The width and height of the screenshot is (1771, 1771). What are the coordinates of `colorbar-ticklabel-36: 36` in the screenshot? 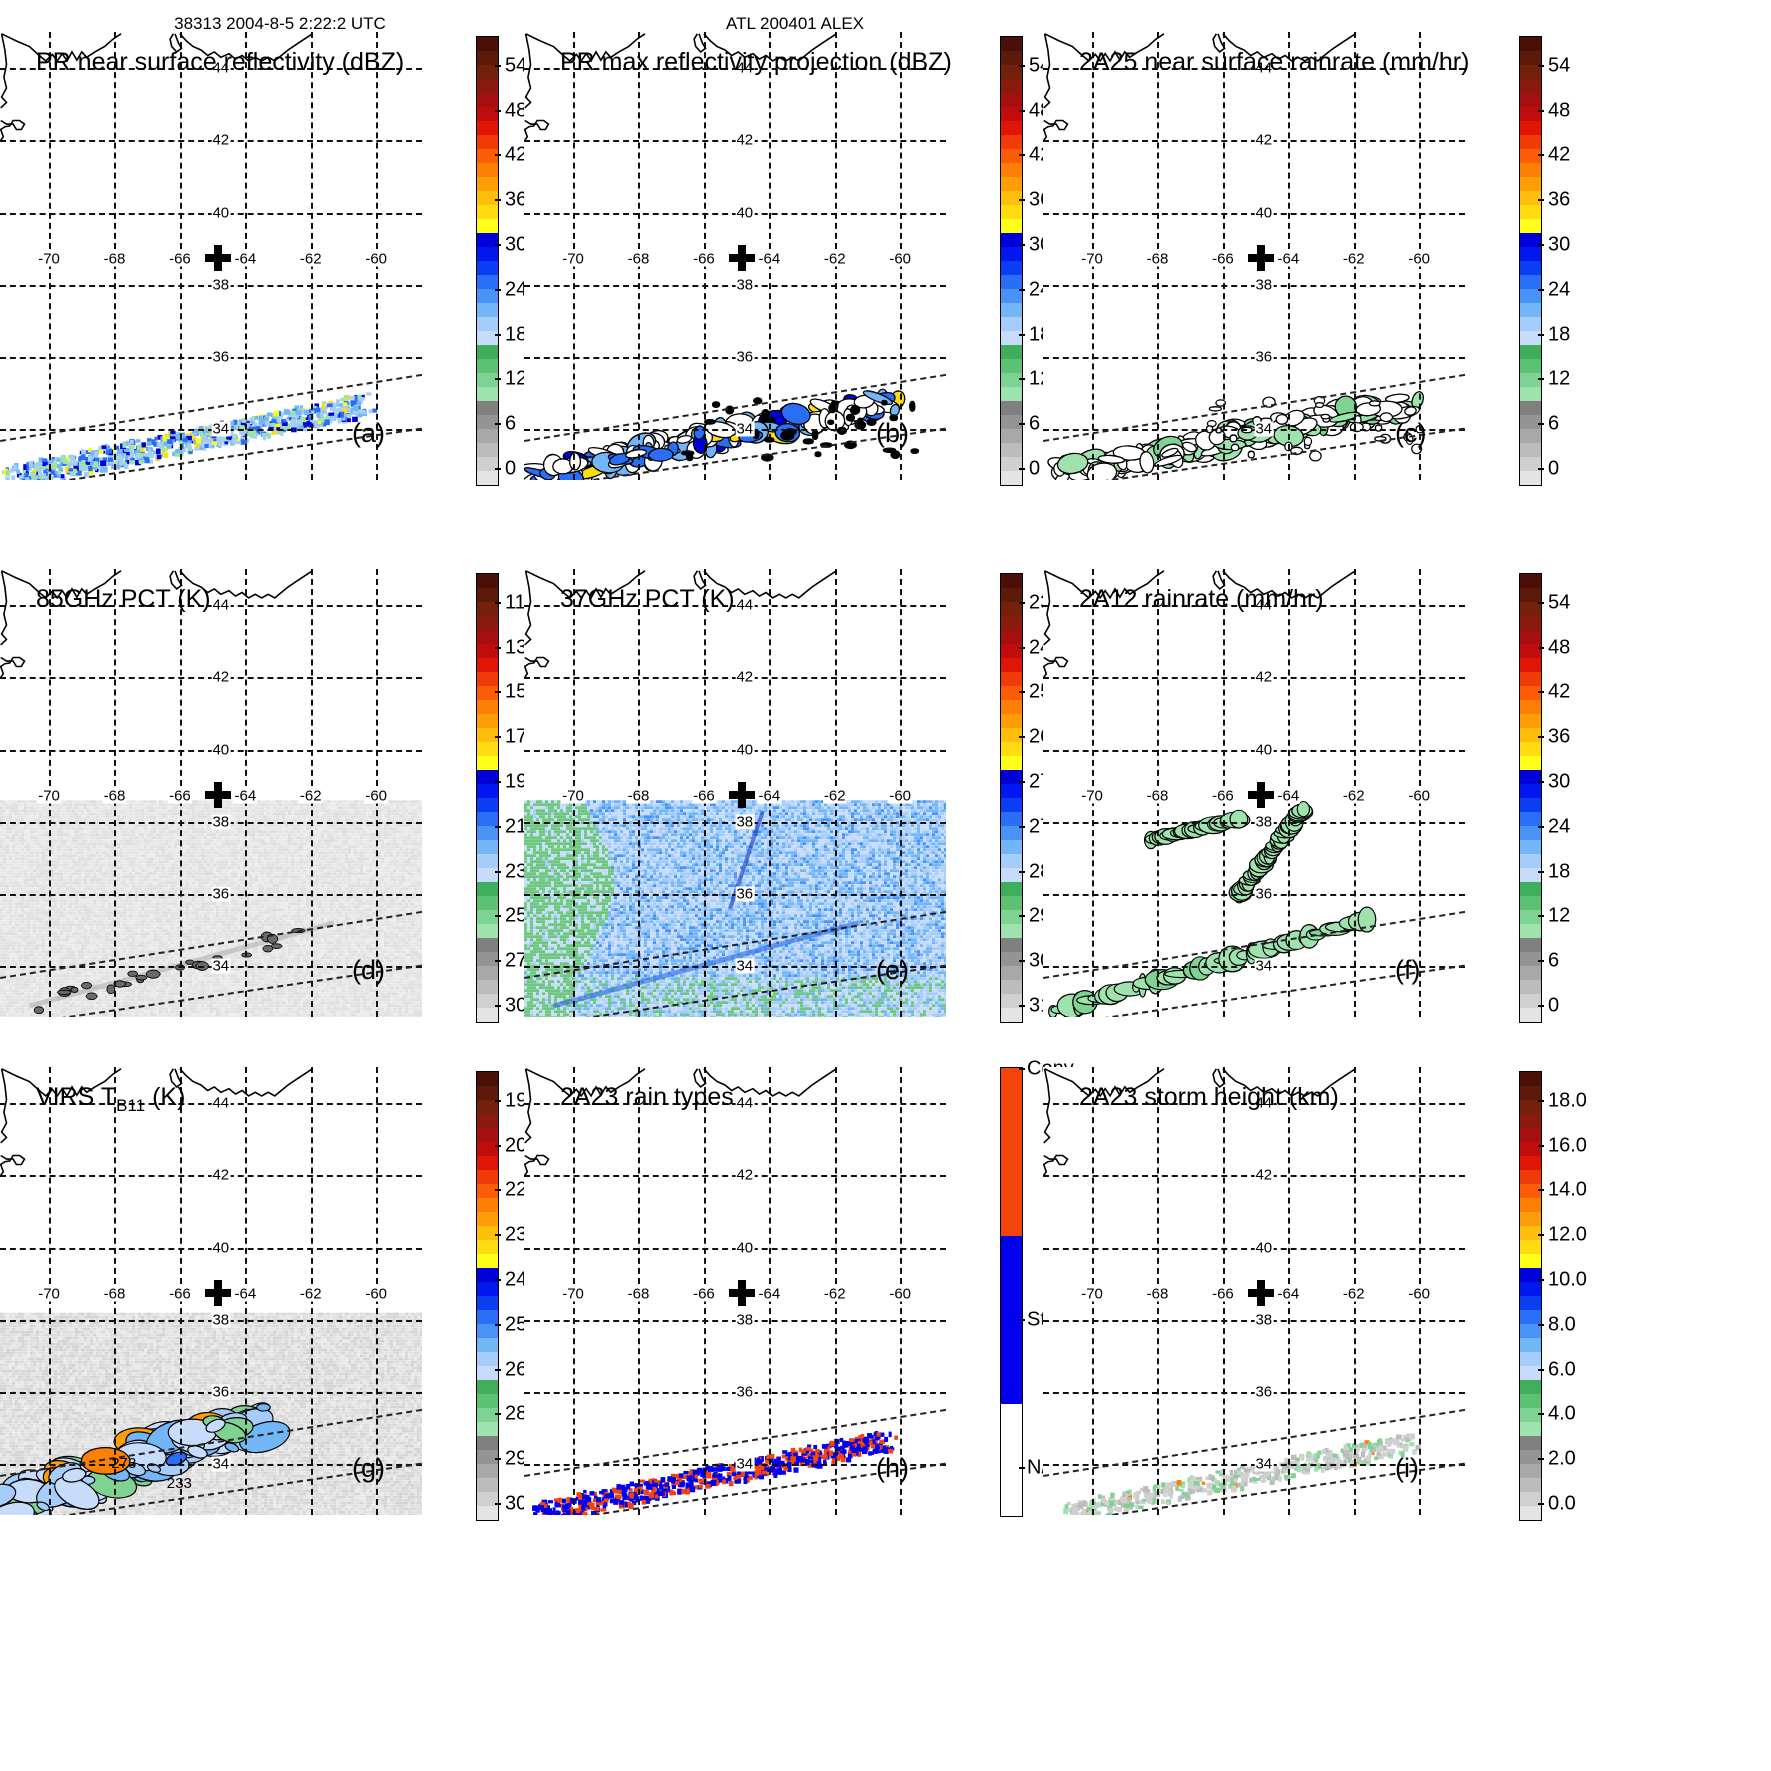 It's located at (1559, 736).